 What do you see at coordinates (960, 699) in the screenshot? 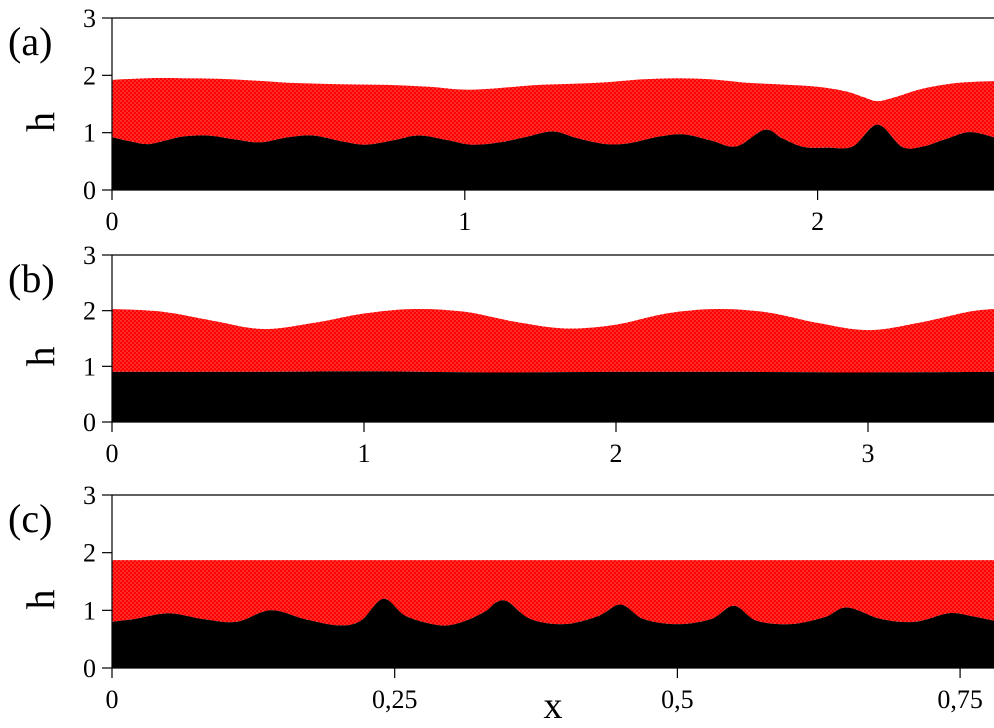
I see `x-tick-label: 0,75` at bounding box center [960, 699].